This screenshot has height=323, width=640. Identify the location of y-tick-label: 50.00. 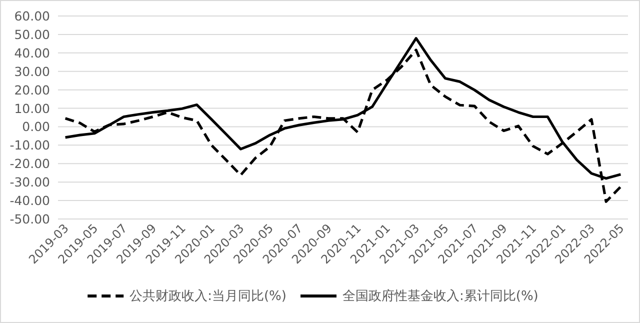
(32, 34).